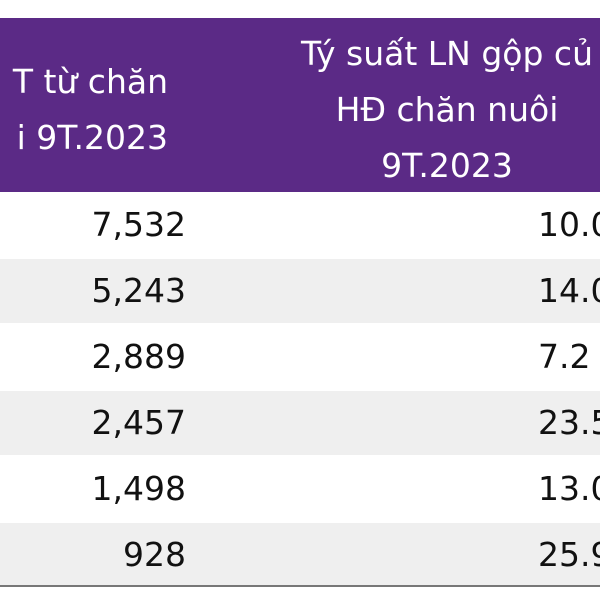 The image size is (600, 600). I want to click on row-value-1: 5,243, so click(138, 290).